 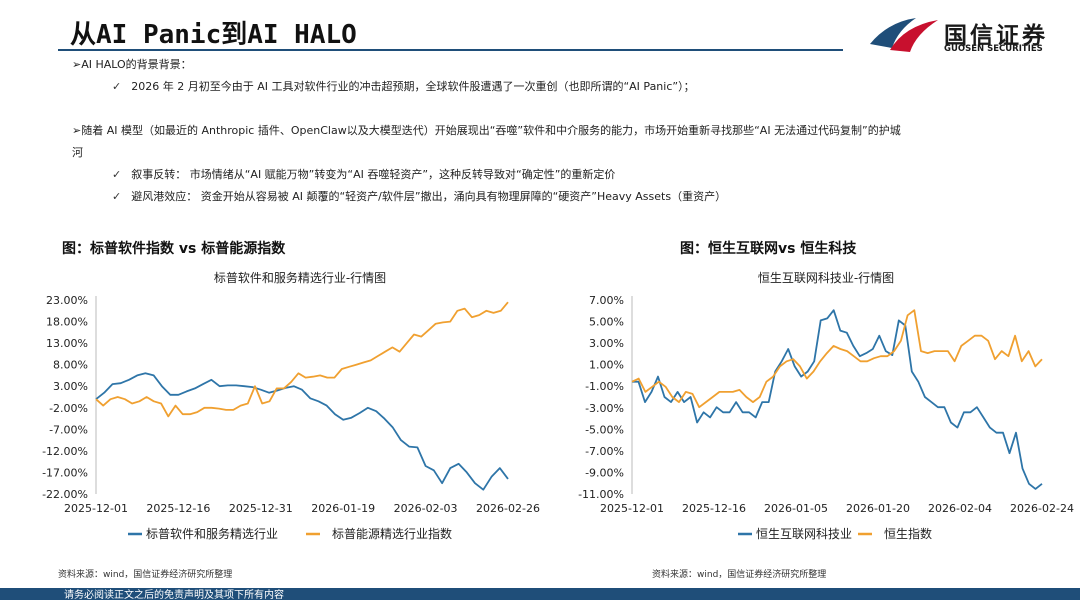 What do you see at coordinates (878, 508) in the screenshot?
I see `x-tick-label: 2026-01-20` at bounding box center [878, 508].